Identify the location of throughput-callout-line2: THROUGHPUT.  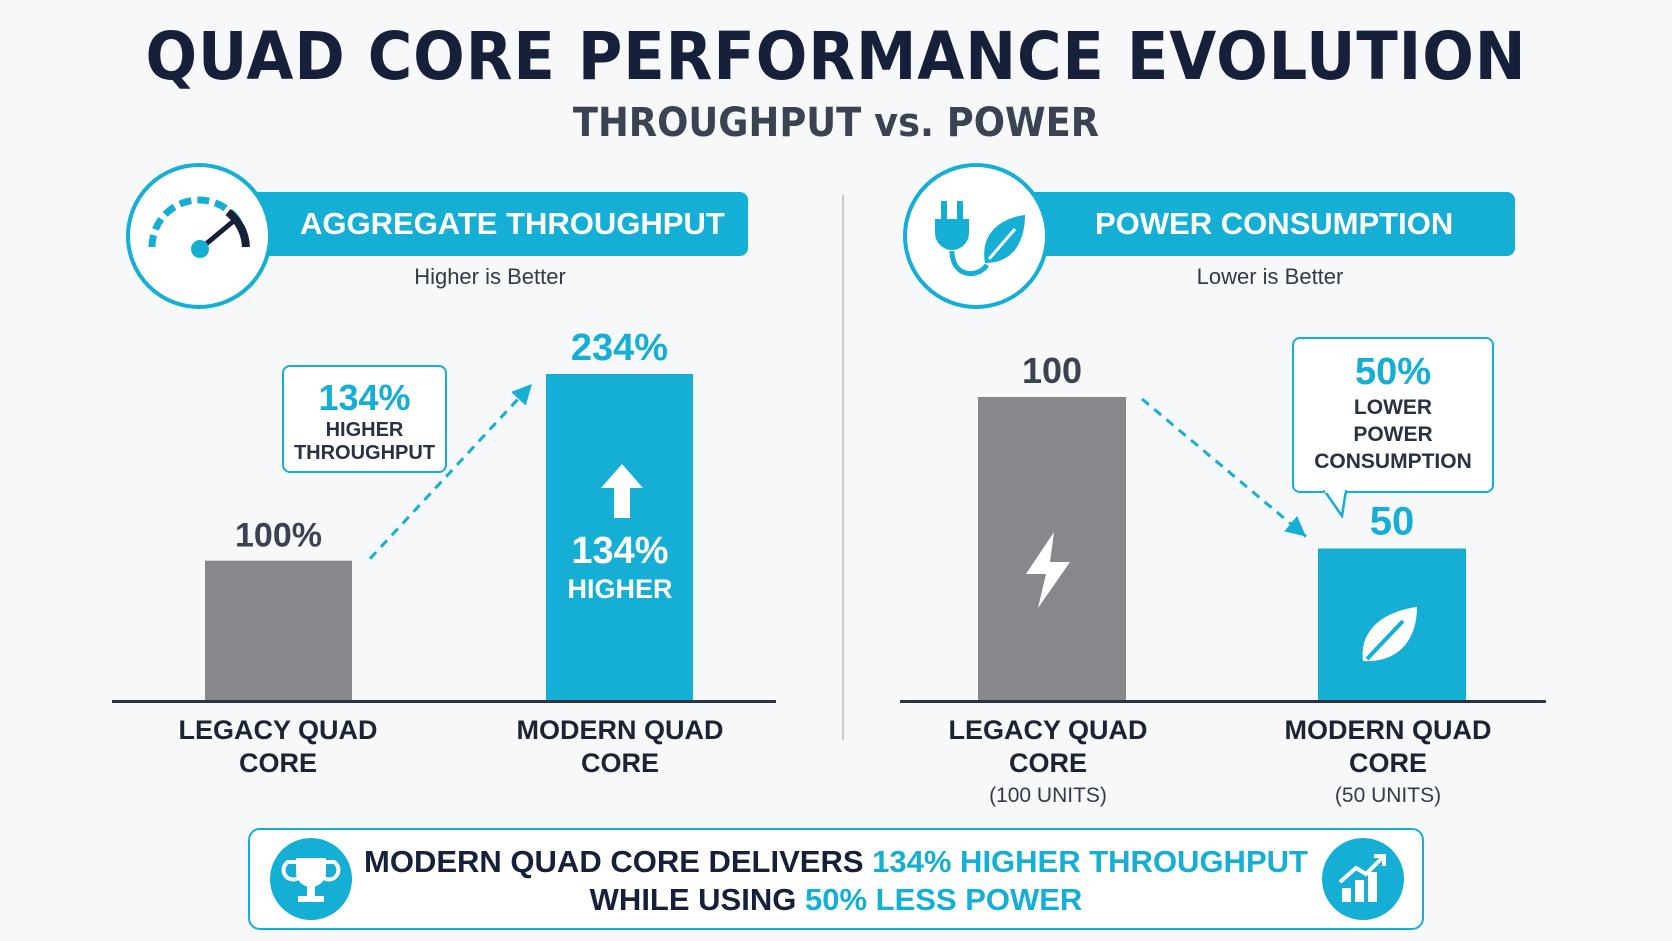
(364, 453).